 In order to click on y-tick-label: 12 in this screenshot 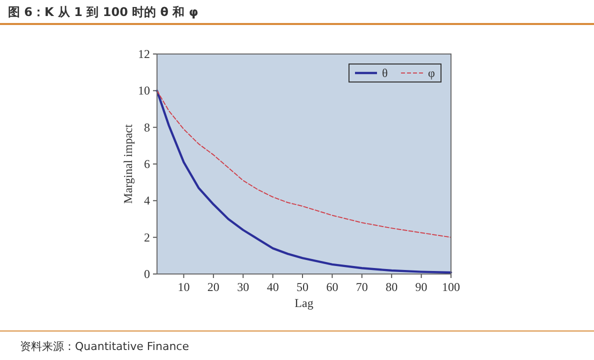, I will do `click(144, 54)`.